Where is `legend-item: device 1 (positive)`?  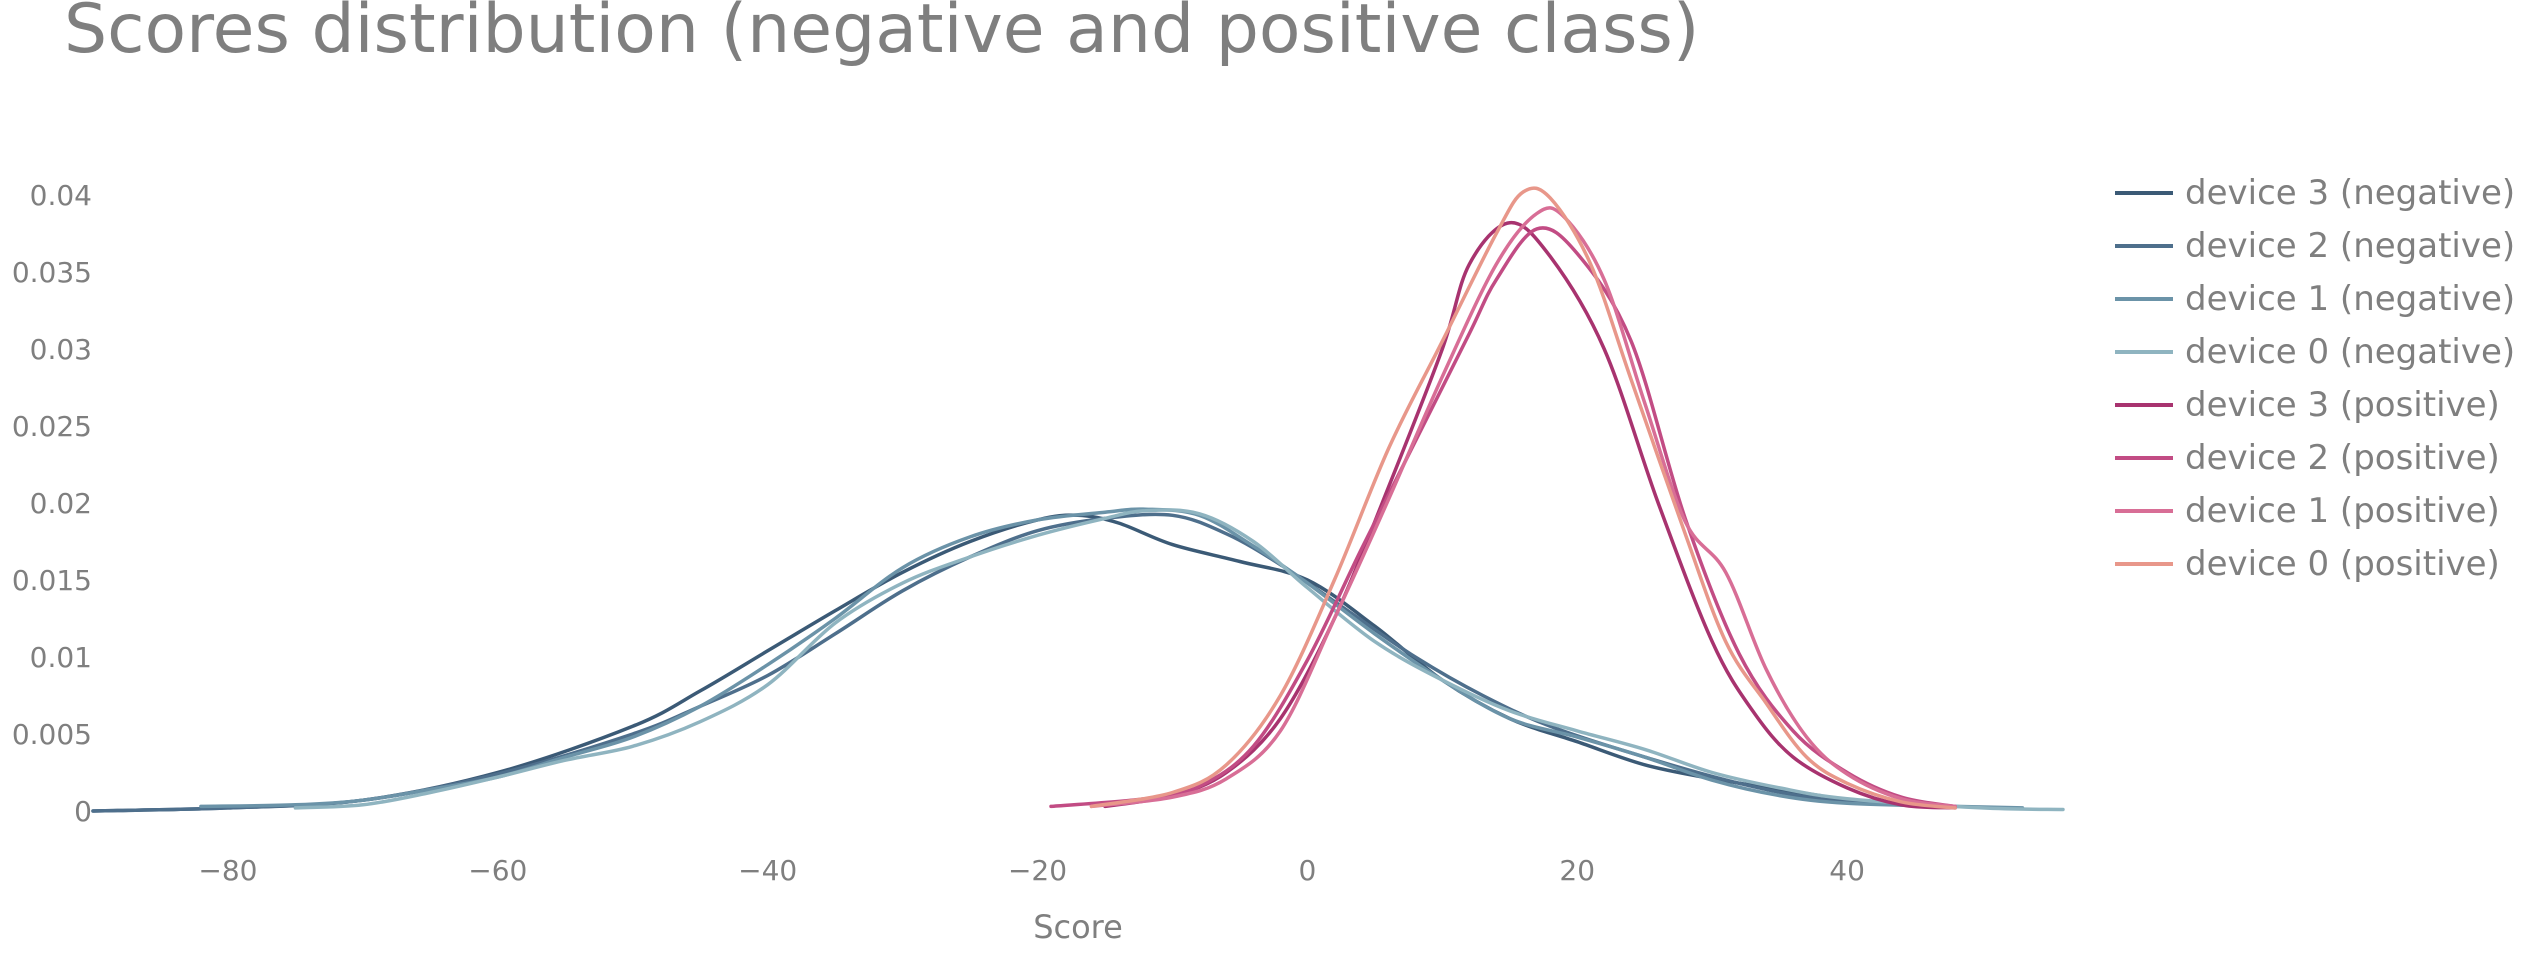
legend-item: device 1 (positive) is located at coordinates (2307, 511).